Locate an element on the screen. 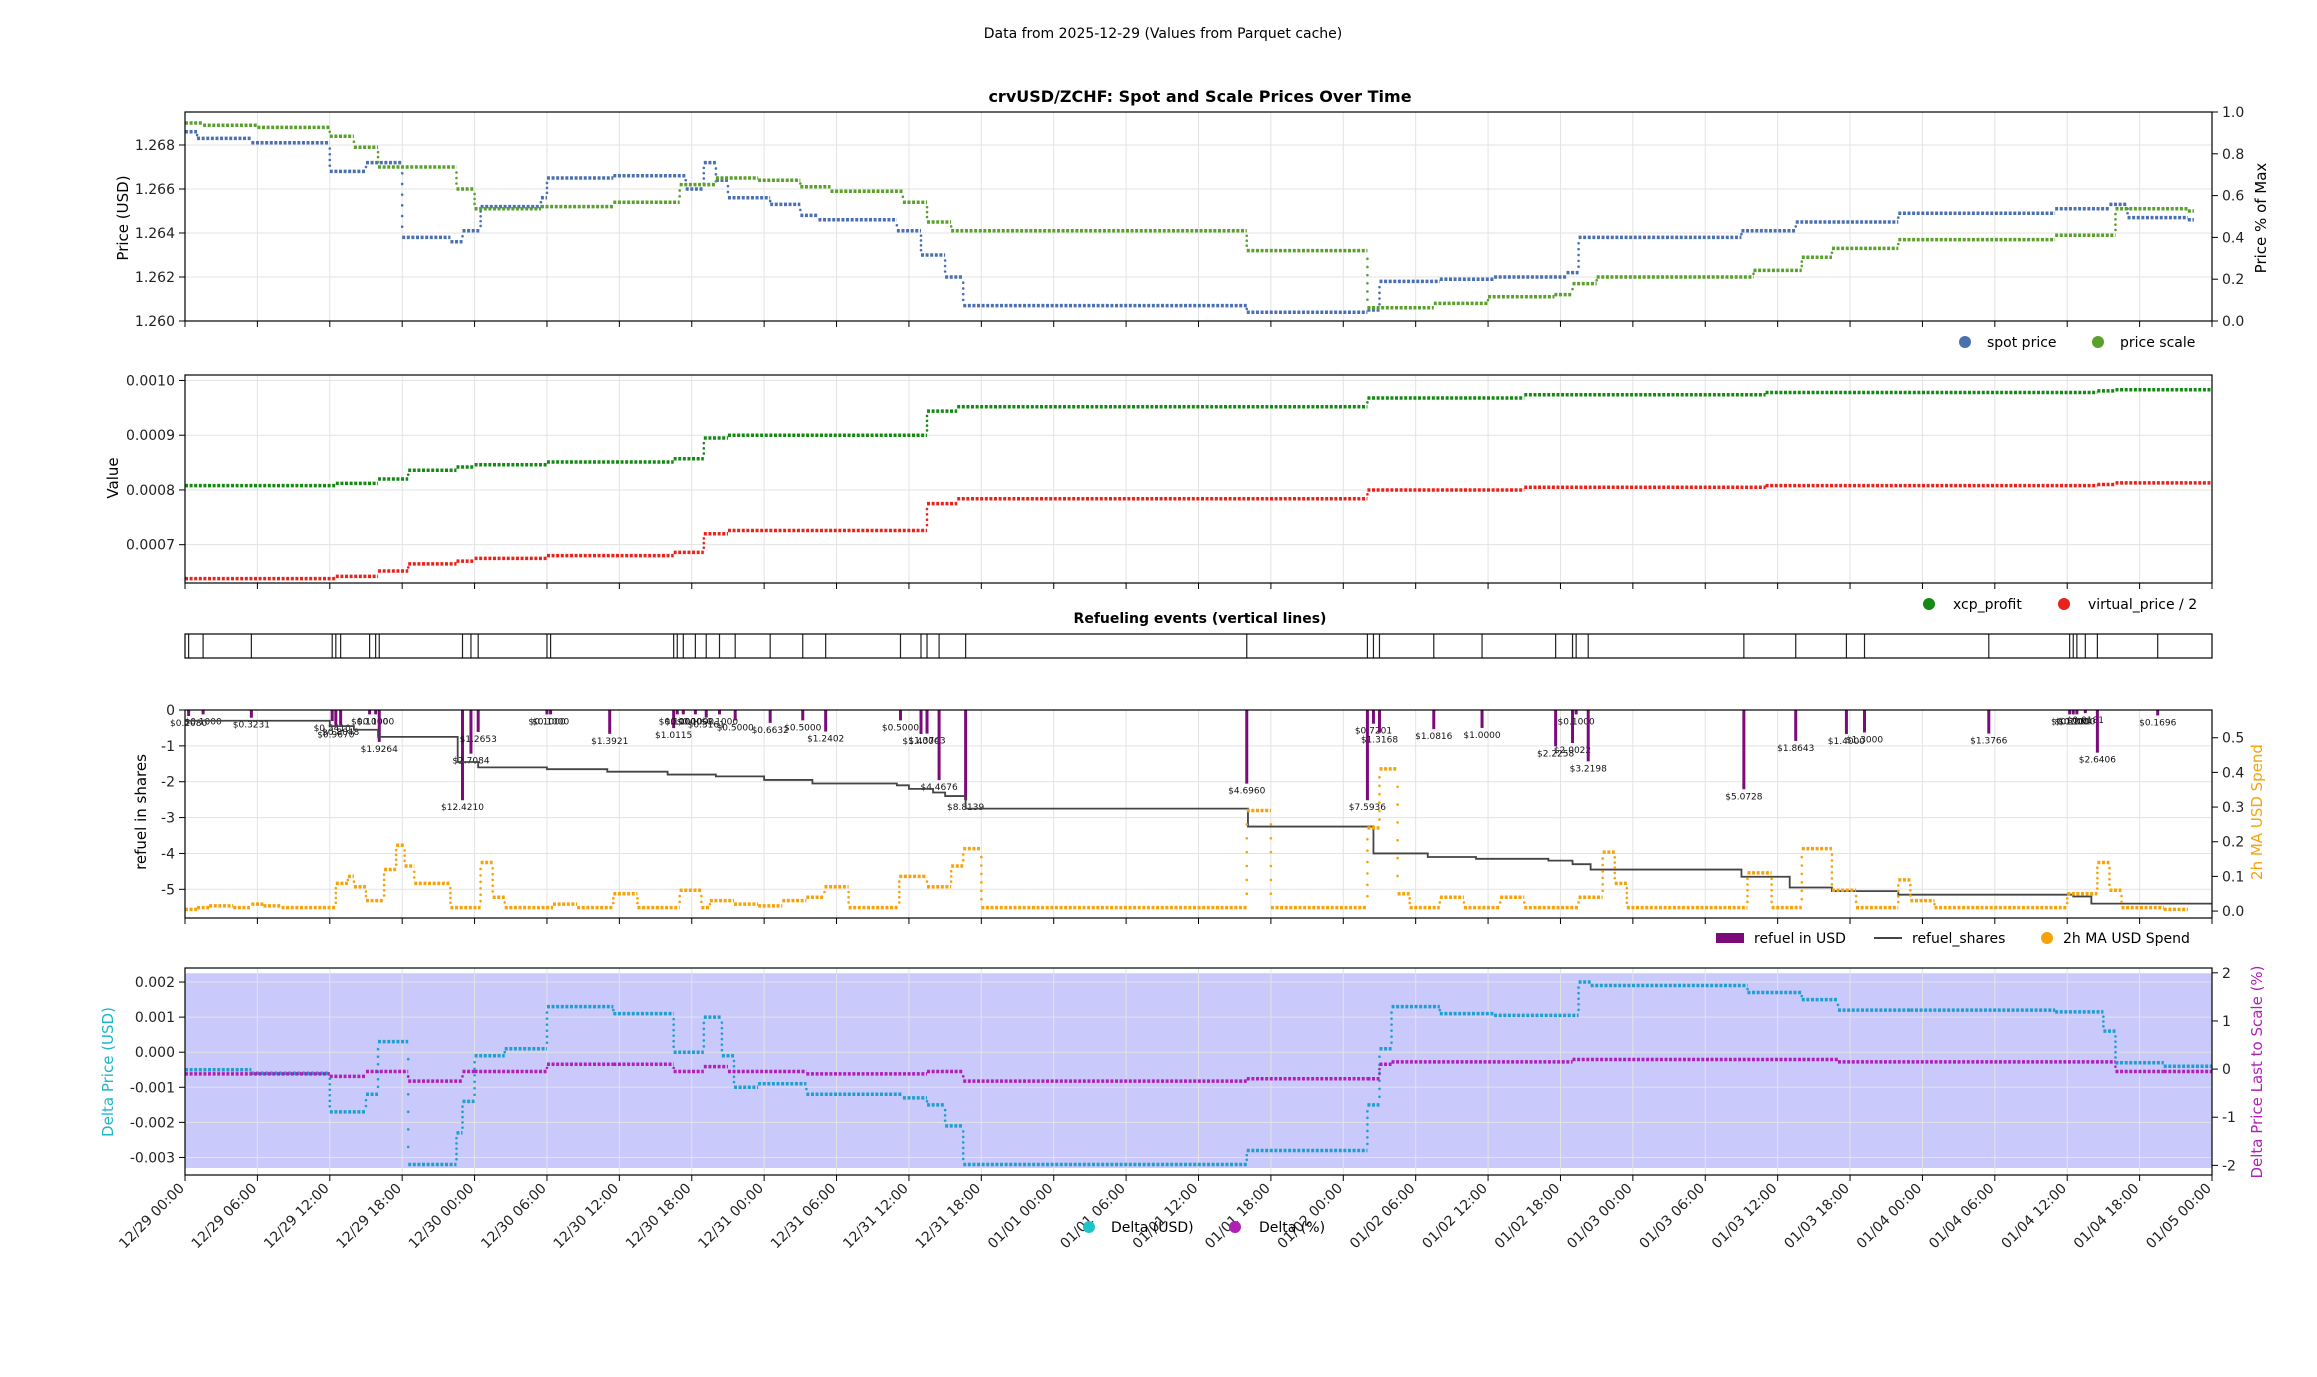 Image resolution: width=2317 pixels, height=1377 pixels. legend-xcp: xcp_profit is located at coordinates (1987, 605).